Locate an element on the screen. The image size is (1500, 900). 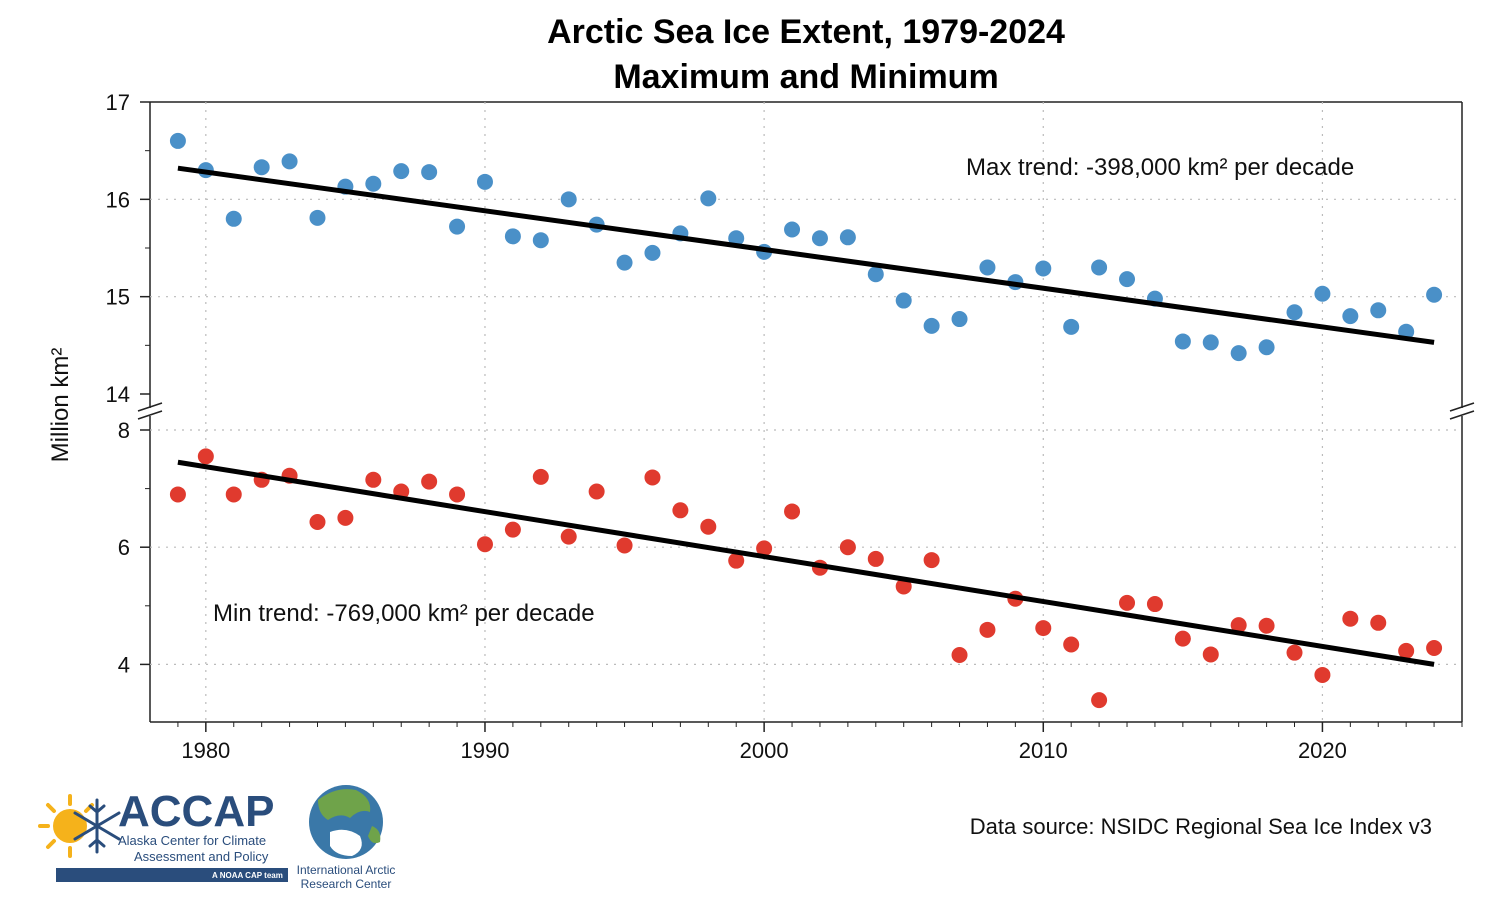
x-tick-label: 2000 is located at coordinates (764, 750).